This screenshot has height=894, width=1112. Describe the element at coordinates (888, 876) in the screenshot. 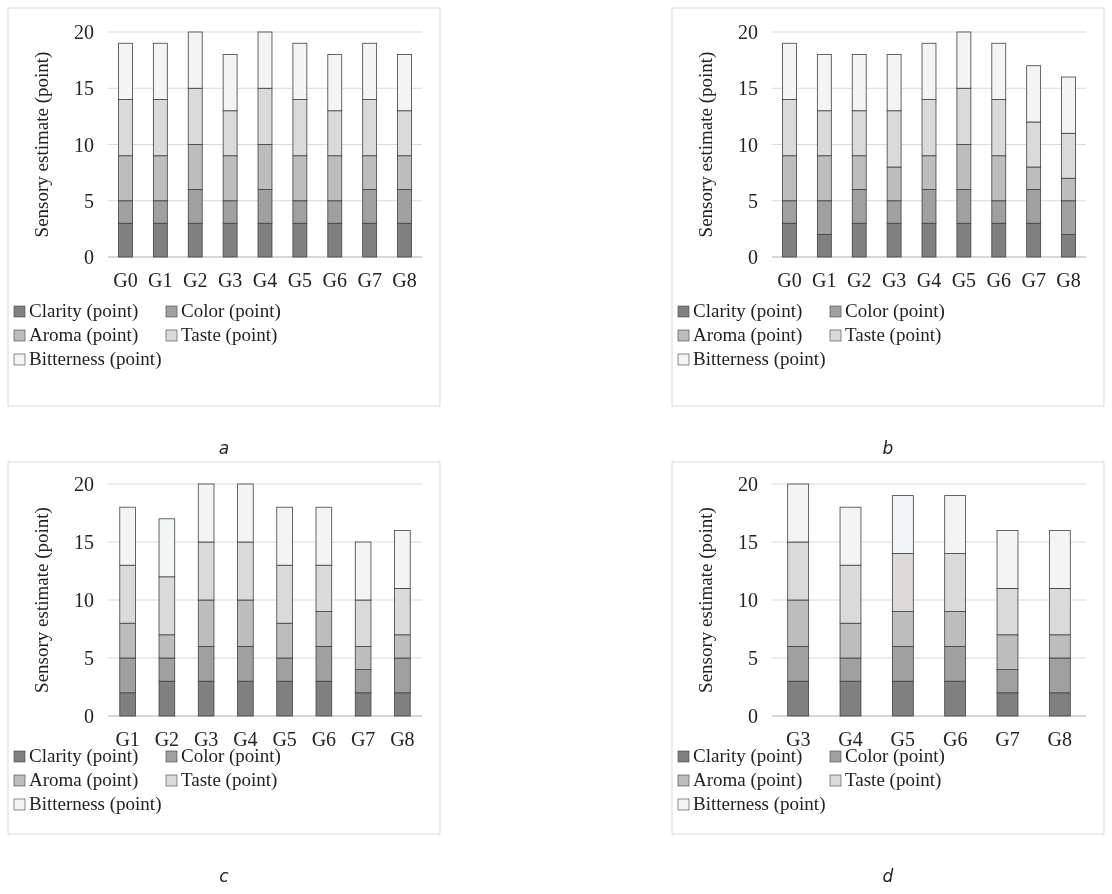

I see `text: d` at that location.